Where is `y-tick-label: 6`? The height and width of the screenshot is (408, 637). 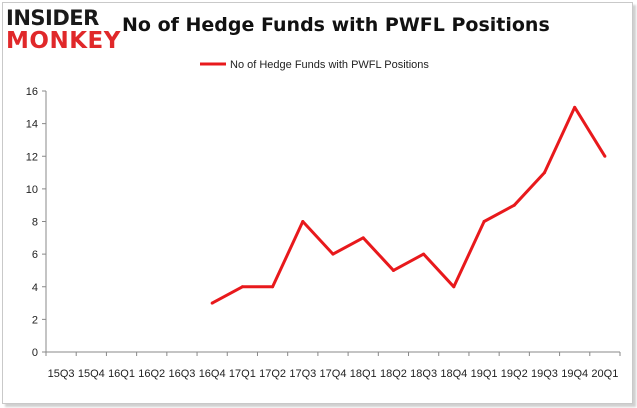
y-tick-label: 6 is located at coordinates (35, 255).